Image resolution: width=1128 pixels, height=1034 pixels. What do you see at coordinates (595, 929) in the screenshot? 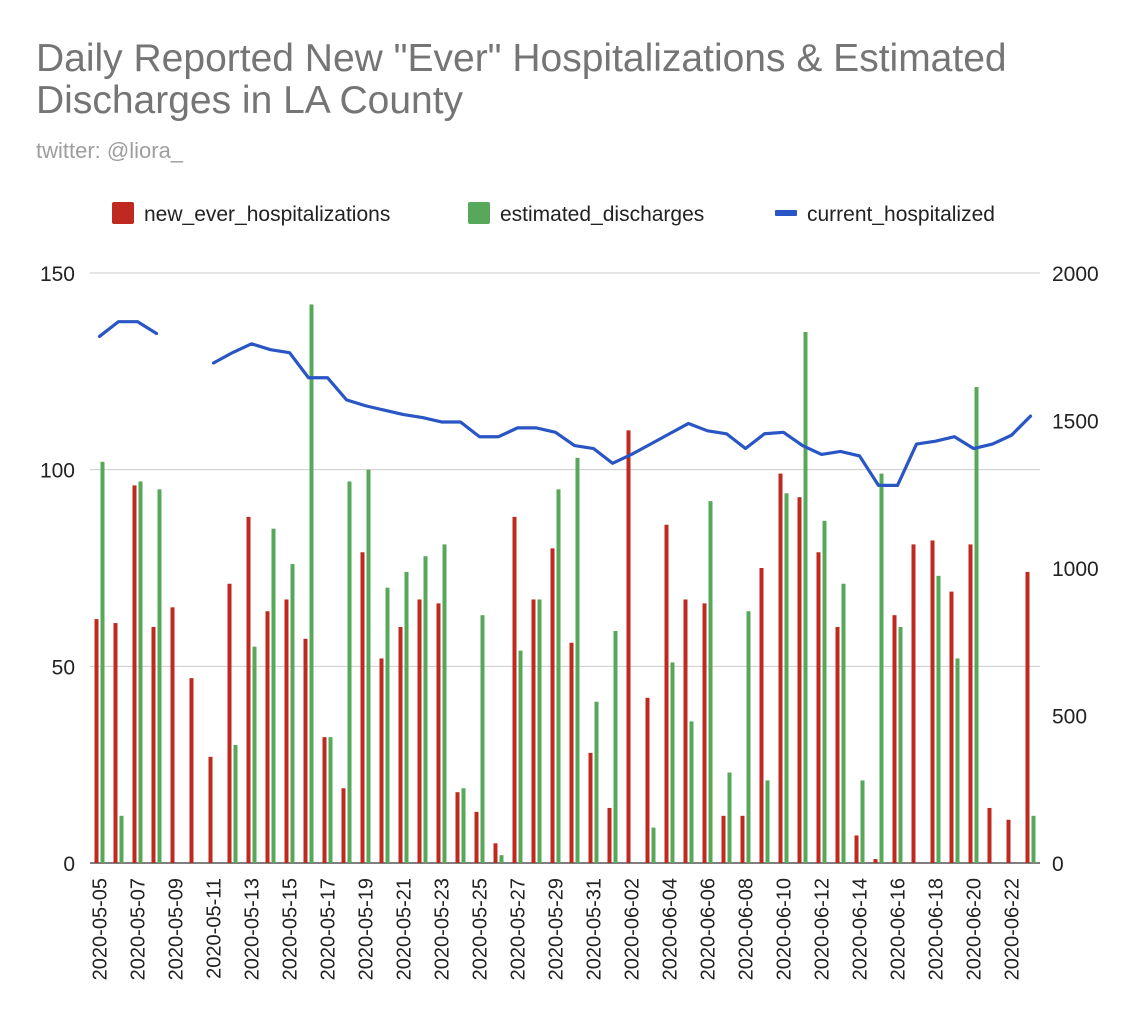
I see `x-tick-label: 2020-05-31` at bounding box center [595, 929].